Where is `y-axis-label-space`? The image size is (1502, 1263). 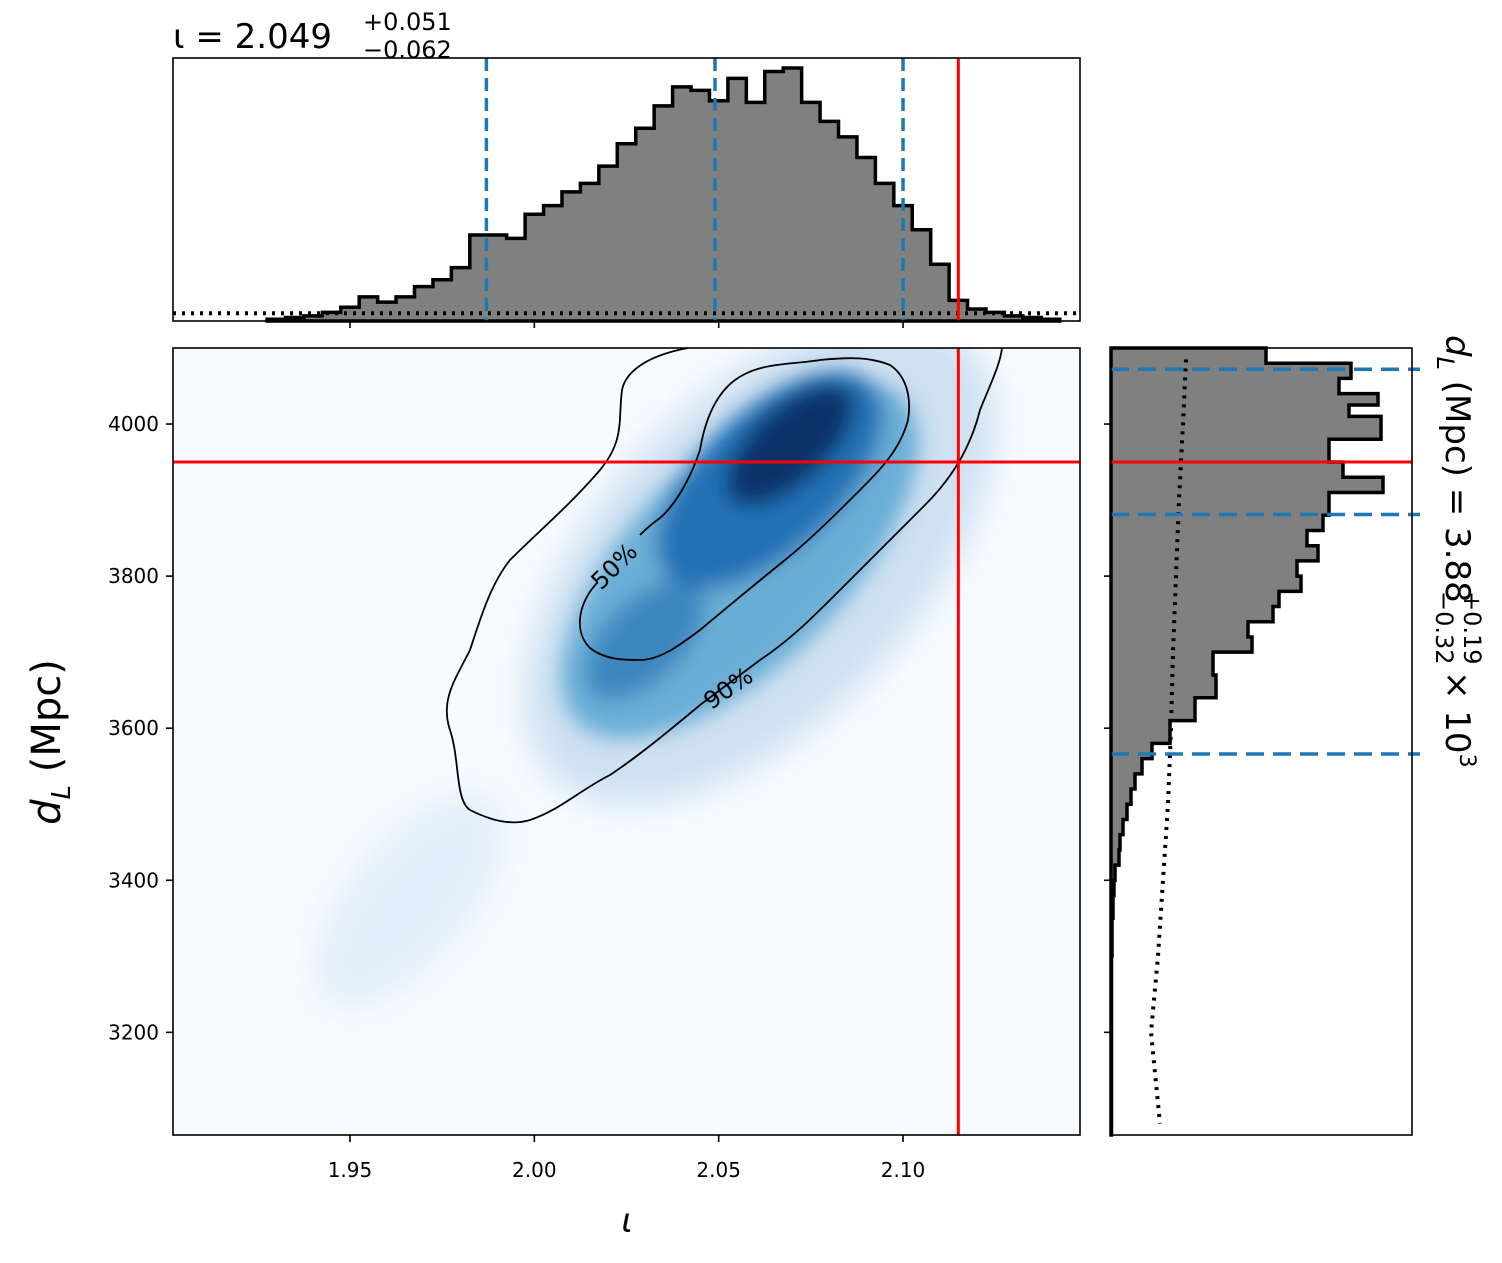 y-axis-label-space is located at coordinates (47, 778).